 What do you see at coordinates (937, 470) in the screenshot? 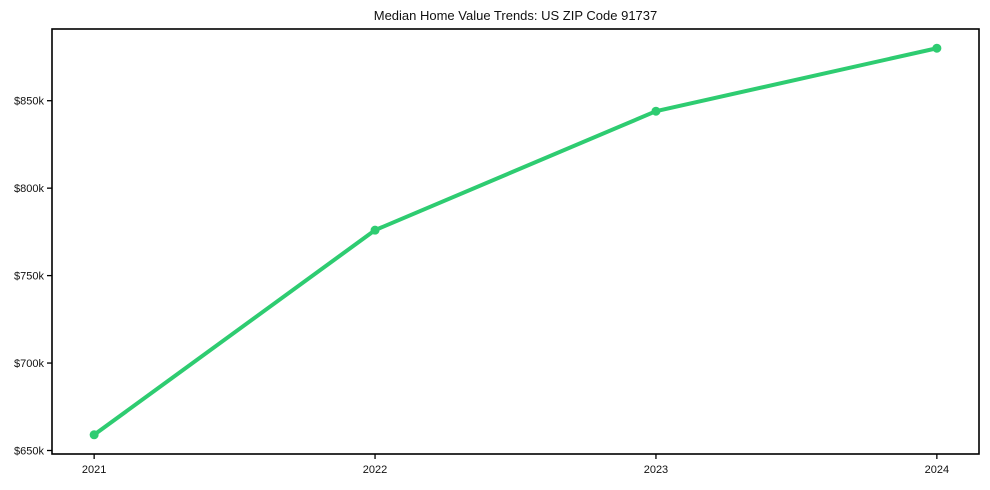
I see `x-axis-tick-label: 2024` at bounding box center [937, 470].